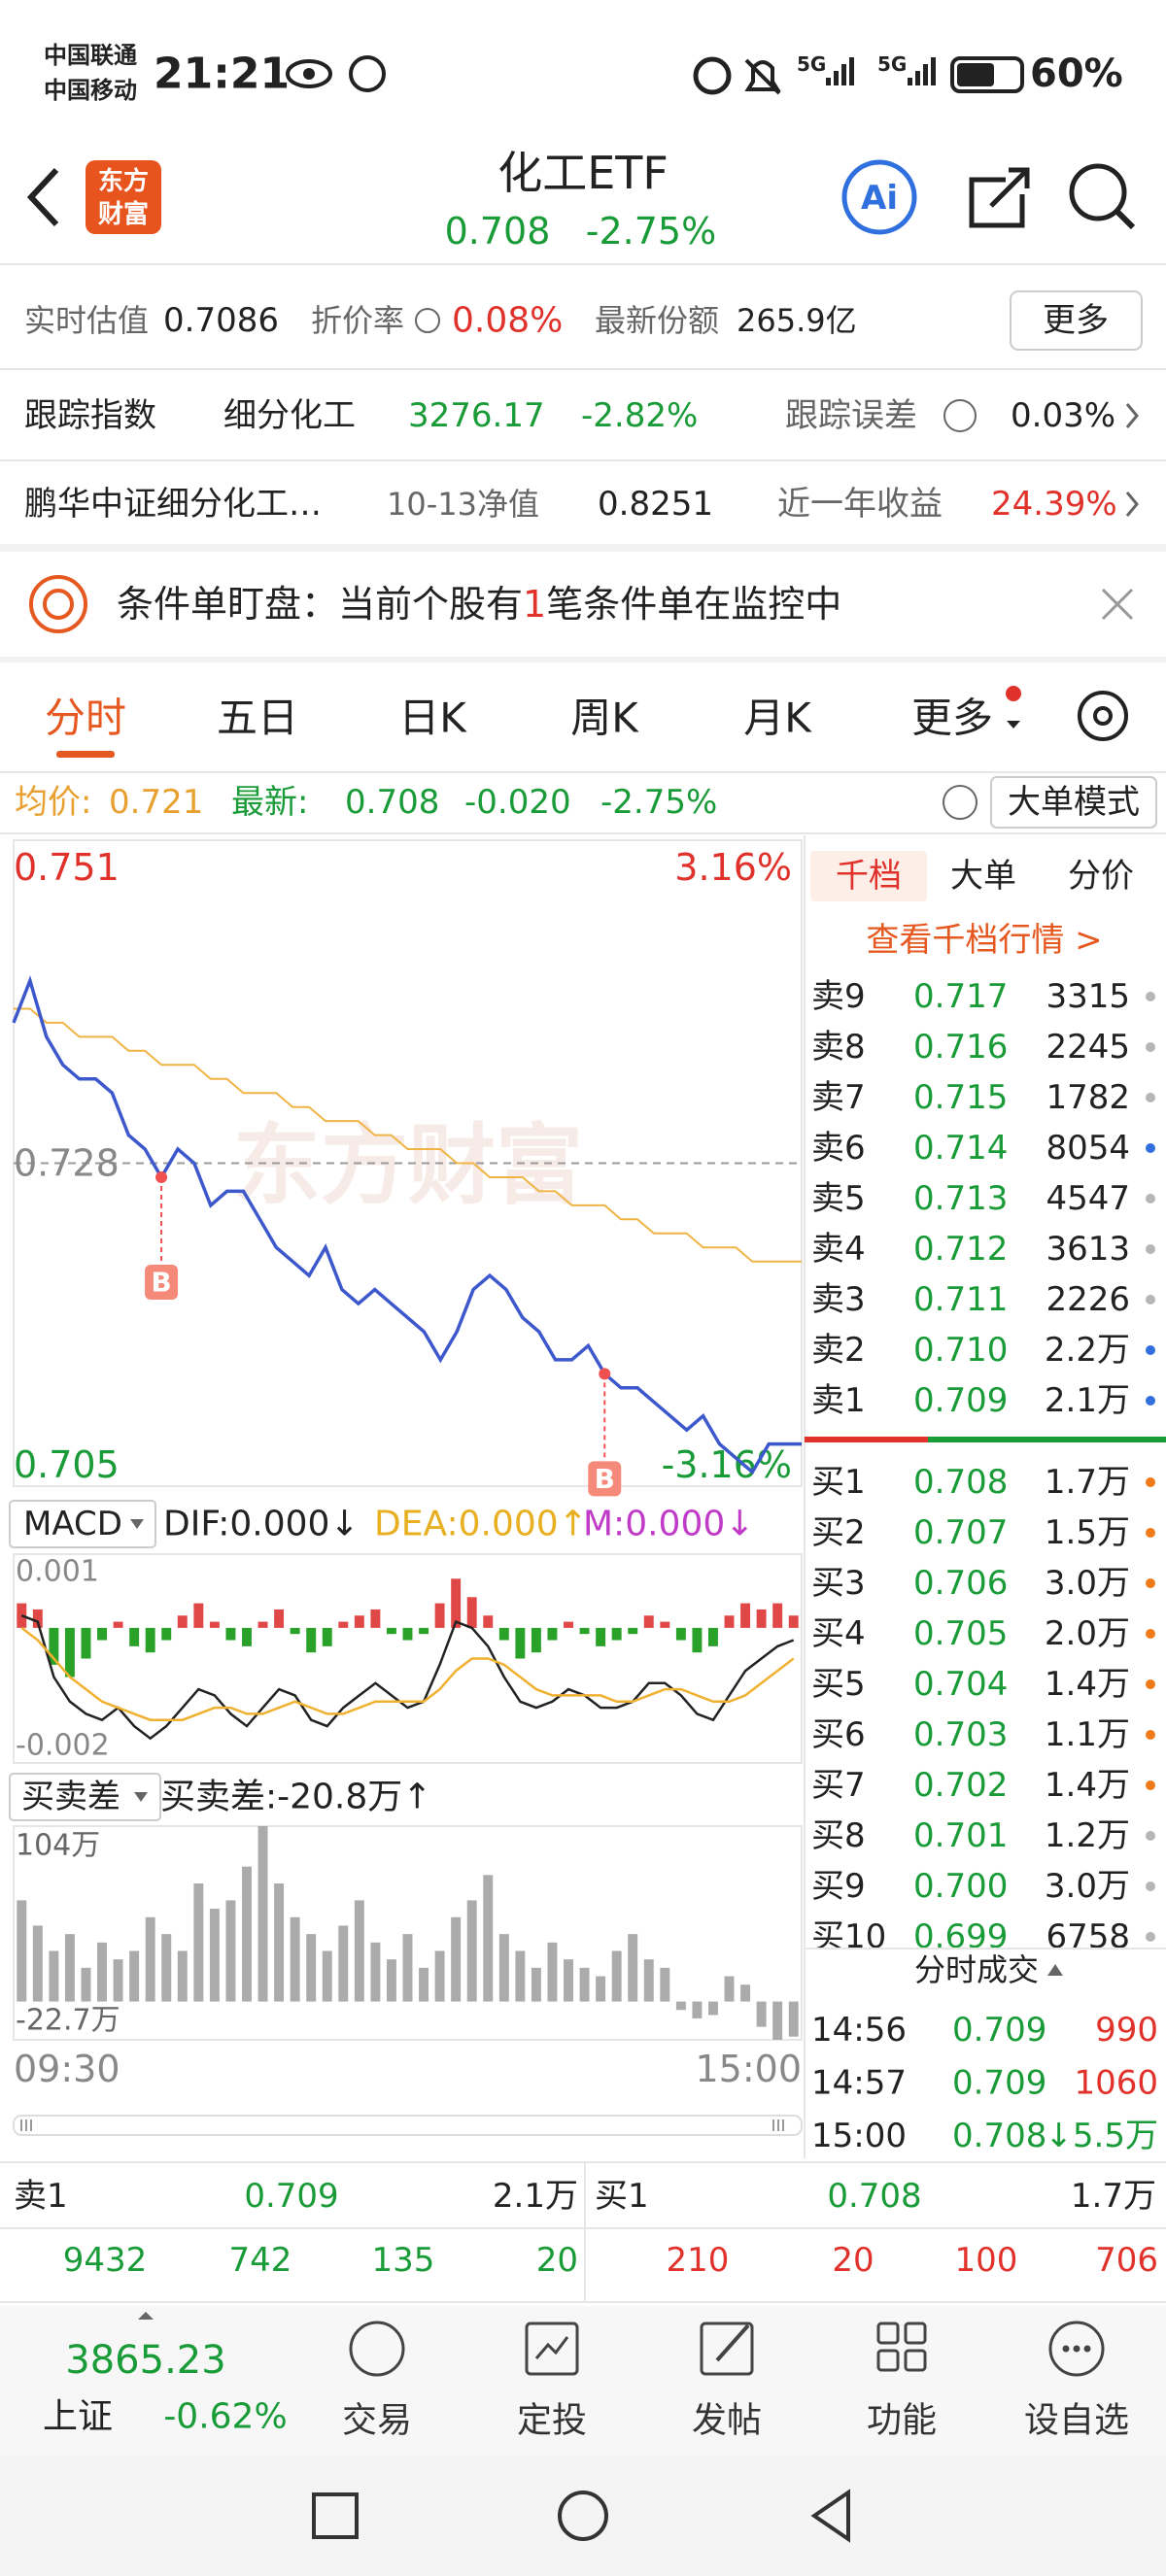 This screenshot has height=2576, width=1166. Describe the element at coordinates (604, 718) in the screenshot. I see `period-tab: 周K` at that location.